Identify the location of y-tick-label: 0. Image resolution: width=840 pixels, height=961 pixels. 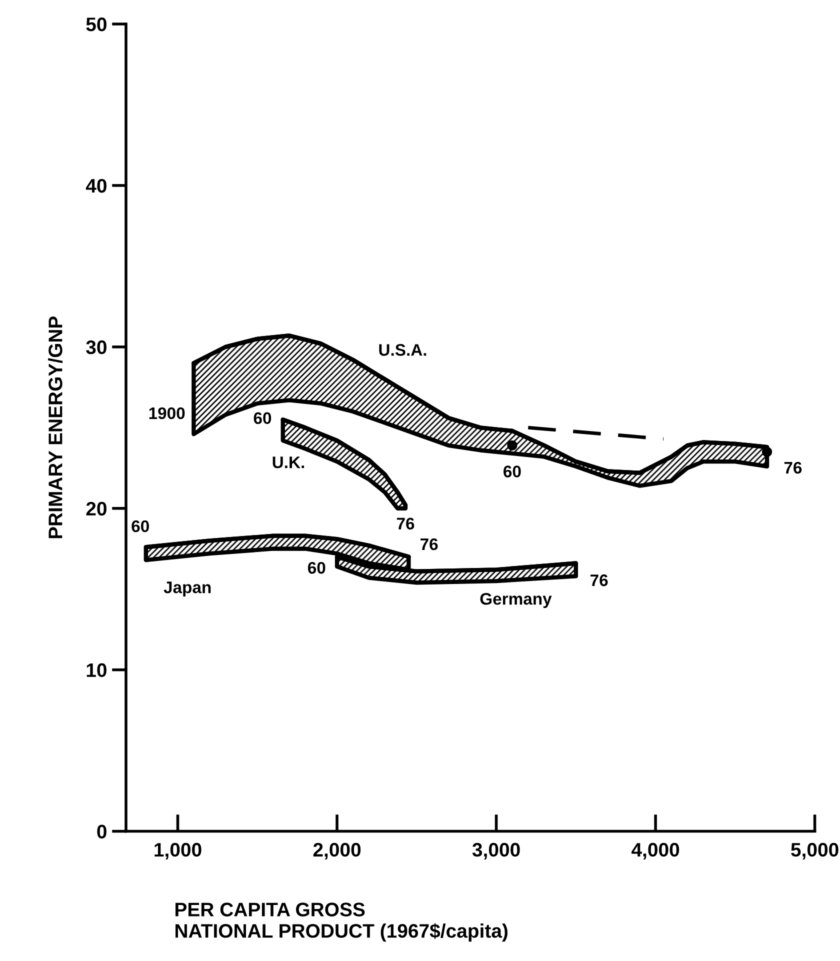
(101, 831).